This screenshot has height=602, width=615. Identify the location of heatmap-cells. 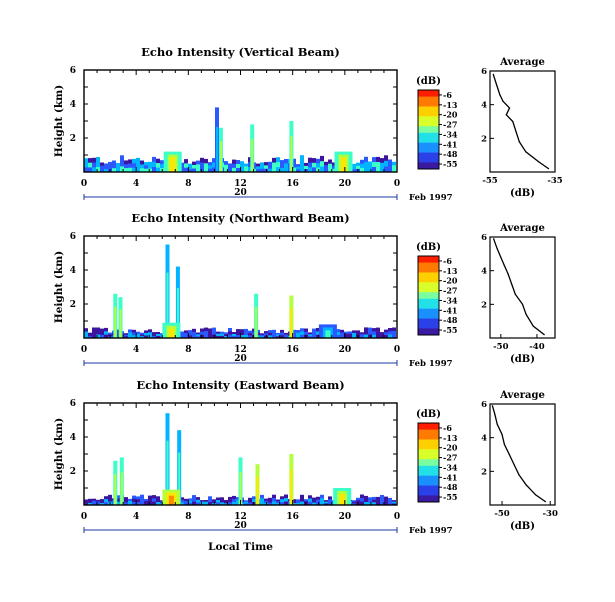
(240, 140).